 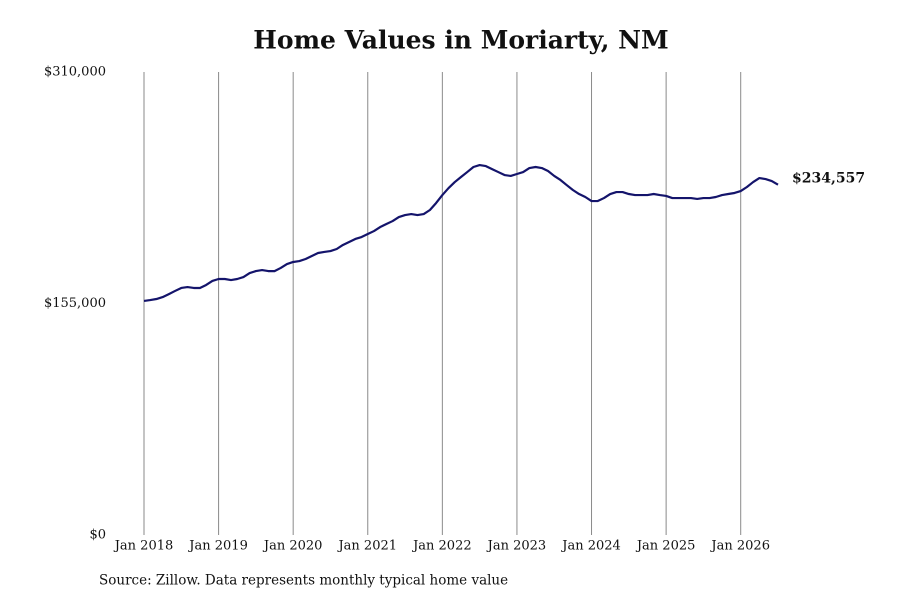 What do you see at coordinates (516, 546) in the screenshot?
I see `x-tick-label: Jan 2023` at bounding box center [516, 546].